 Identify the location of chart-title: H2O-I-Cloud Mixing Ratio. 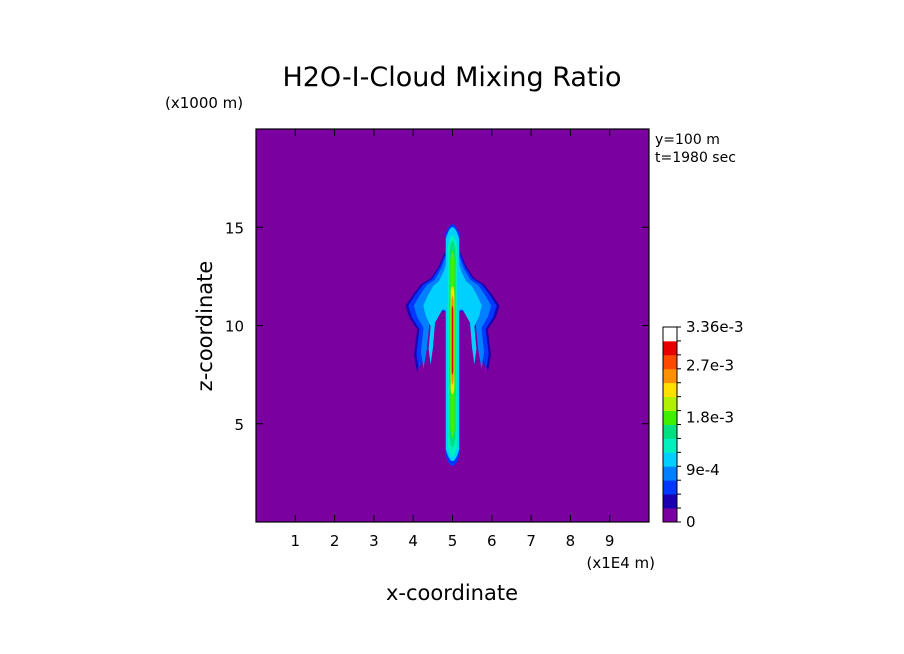
(451, 77).